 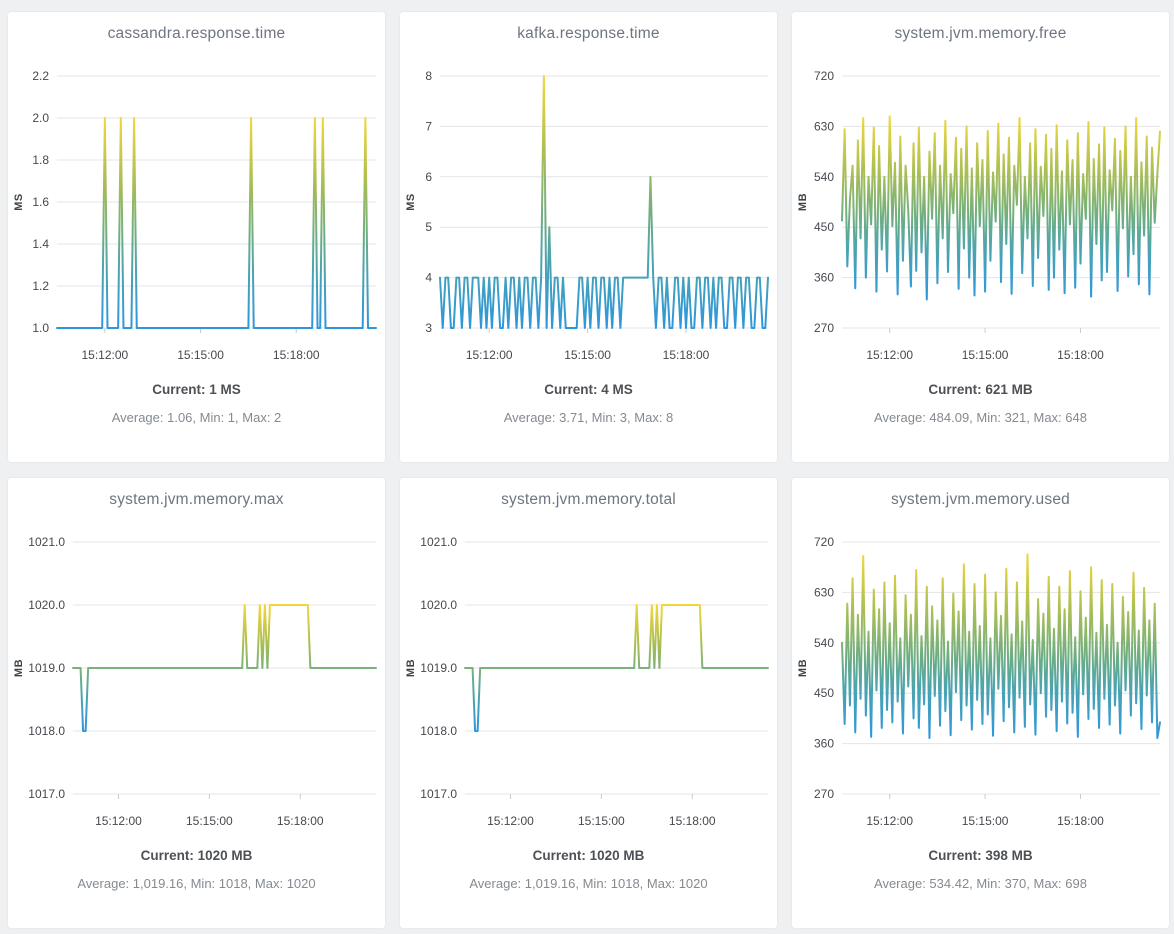 I want to click on chart-stats-summary: Average: 484.09, Min: 321, Max: 648, so click(x=980, y=417).